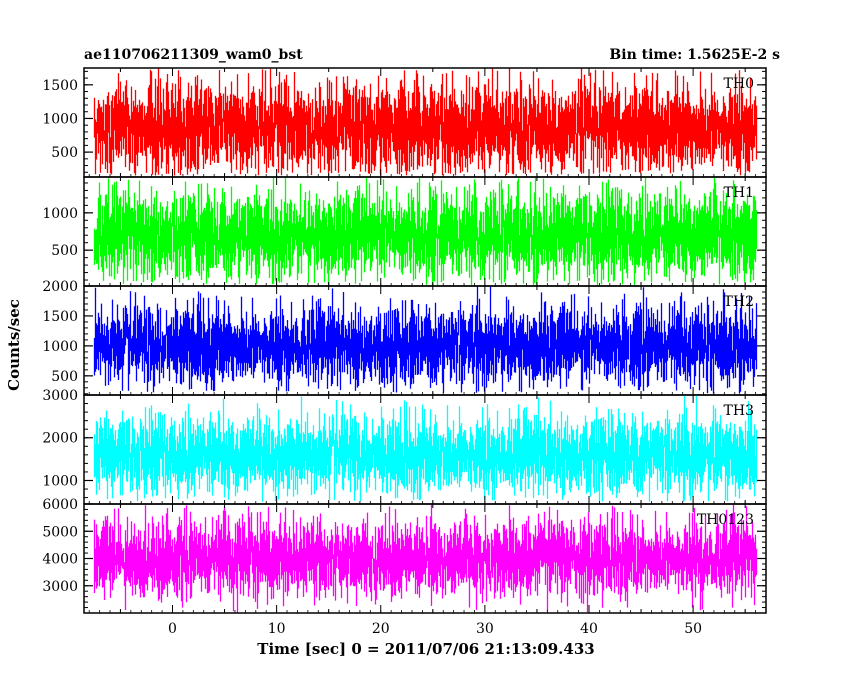 The height and width of the screenshot is (680, 850). Describe the element at coordinates (425, 649) in the screenshot. I see `x-axis-label: Time [sec] 0 = 2011/07/06 21:13:09.433` at that location.